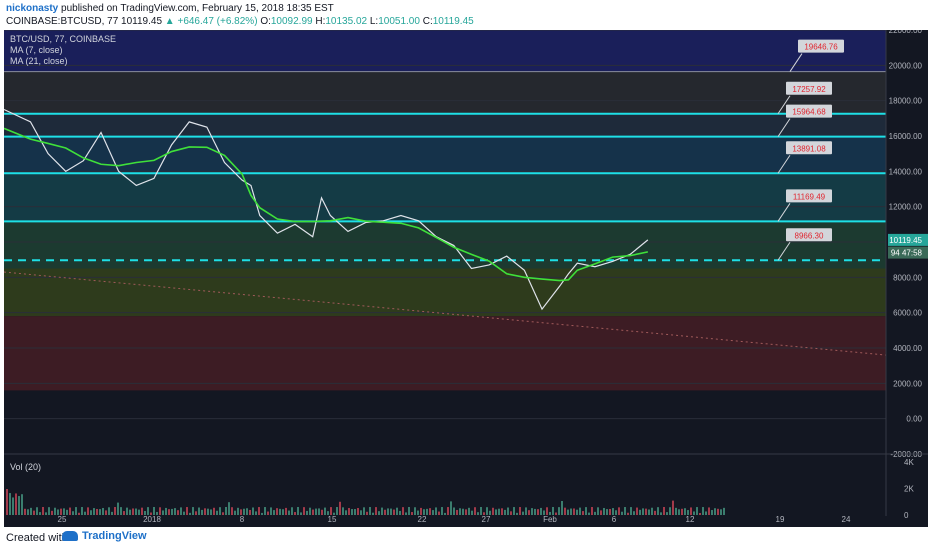 This screenshot has height=550, width=932. Describe the element at coordinates (32, 8) in the screenshot. I see `author-link: nickonasty` at that location.